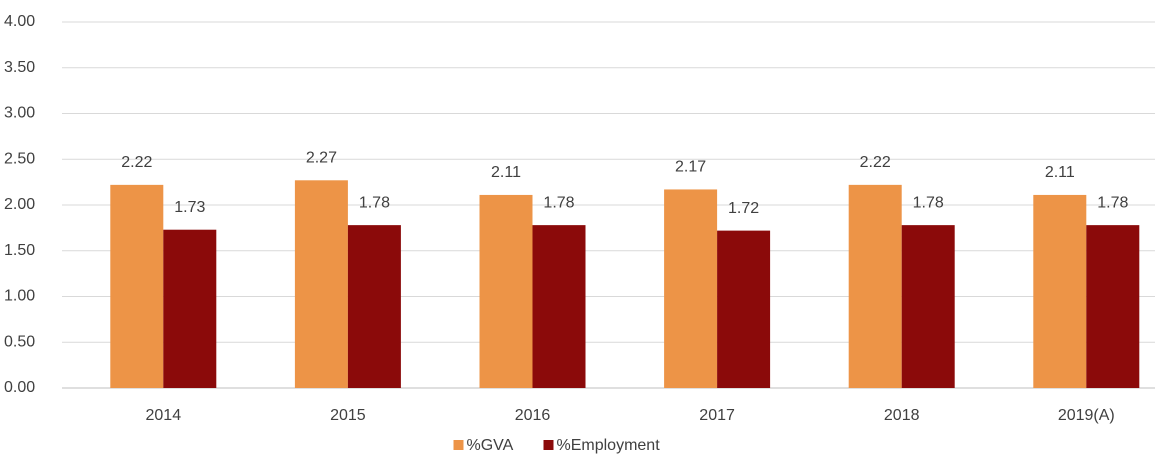 This screenshot has height=456, width=1167. Describe the element at coordinates (19, 296) in the screenshot. I see `y-tick-label: 1.00` at that location.